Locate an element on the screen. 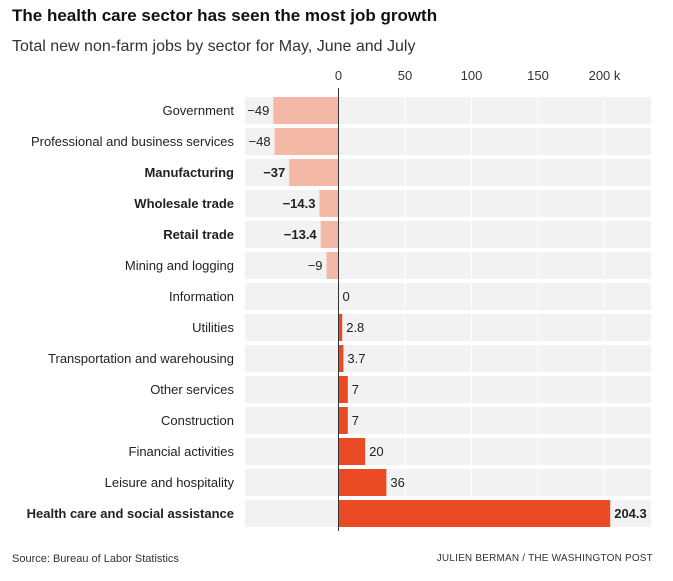 This screenshot has height=581, width=673. value-label: 36 is located at coordinates (397, 482).